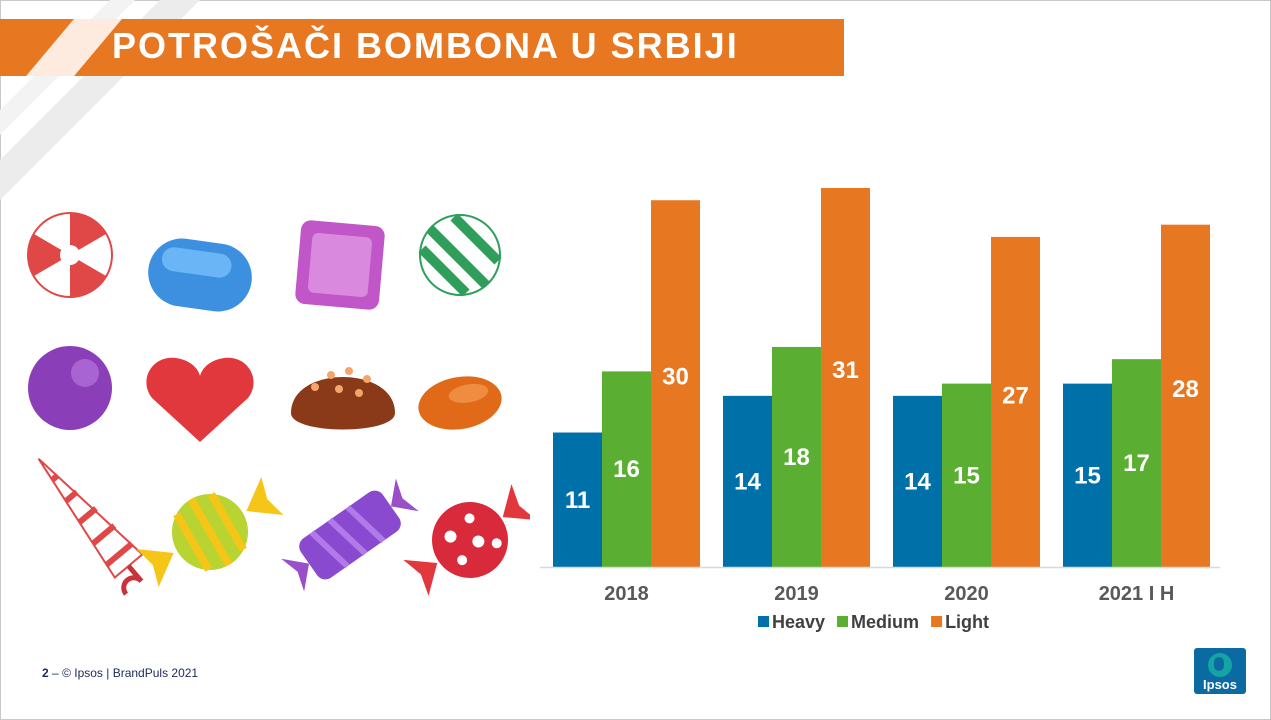 The height and width of the screenshot is (720, 1271). What do you see at coordinates (1015, 395) in the screenshot?
I see `data-label: 27` at bounding box center [1015, 395].